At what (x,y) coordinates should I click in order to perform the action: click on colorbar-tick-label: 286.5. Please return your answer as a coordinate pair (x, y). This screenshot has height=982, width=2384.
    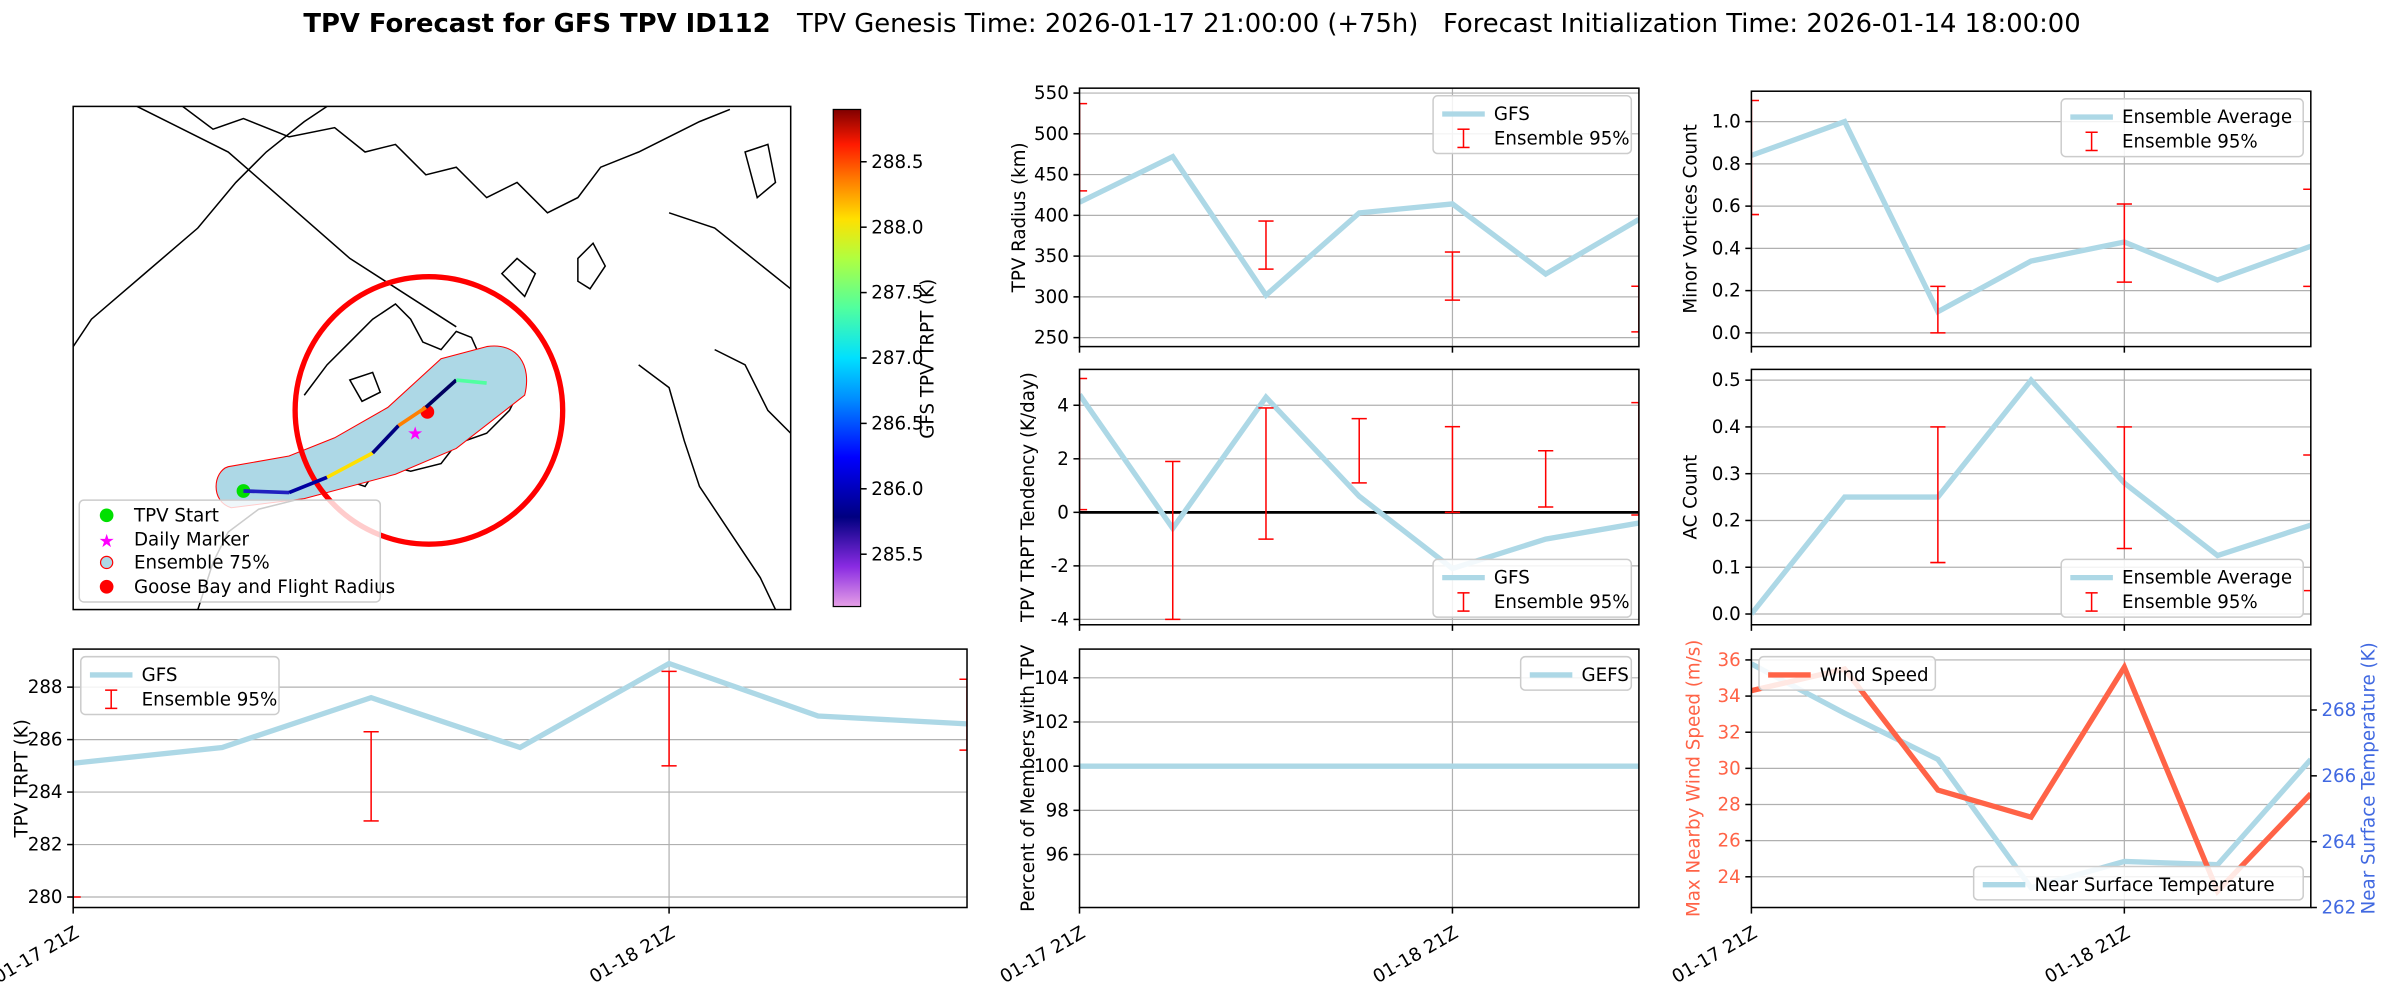
    Looking at the image, I should click on (897, 423).